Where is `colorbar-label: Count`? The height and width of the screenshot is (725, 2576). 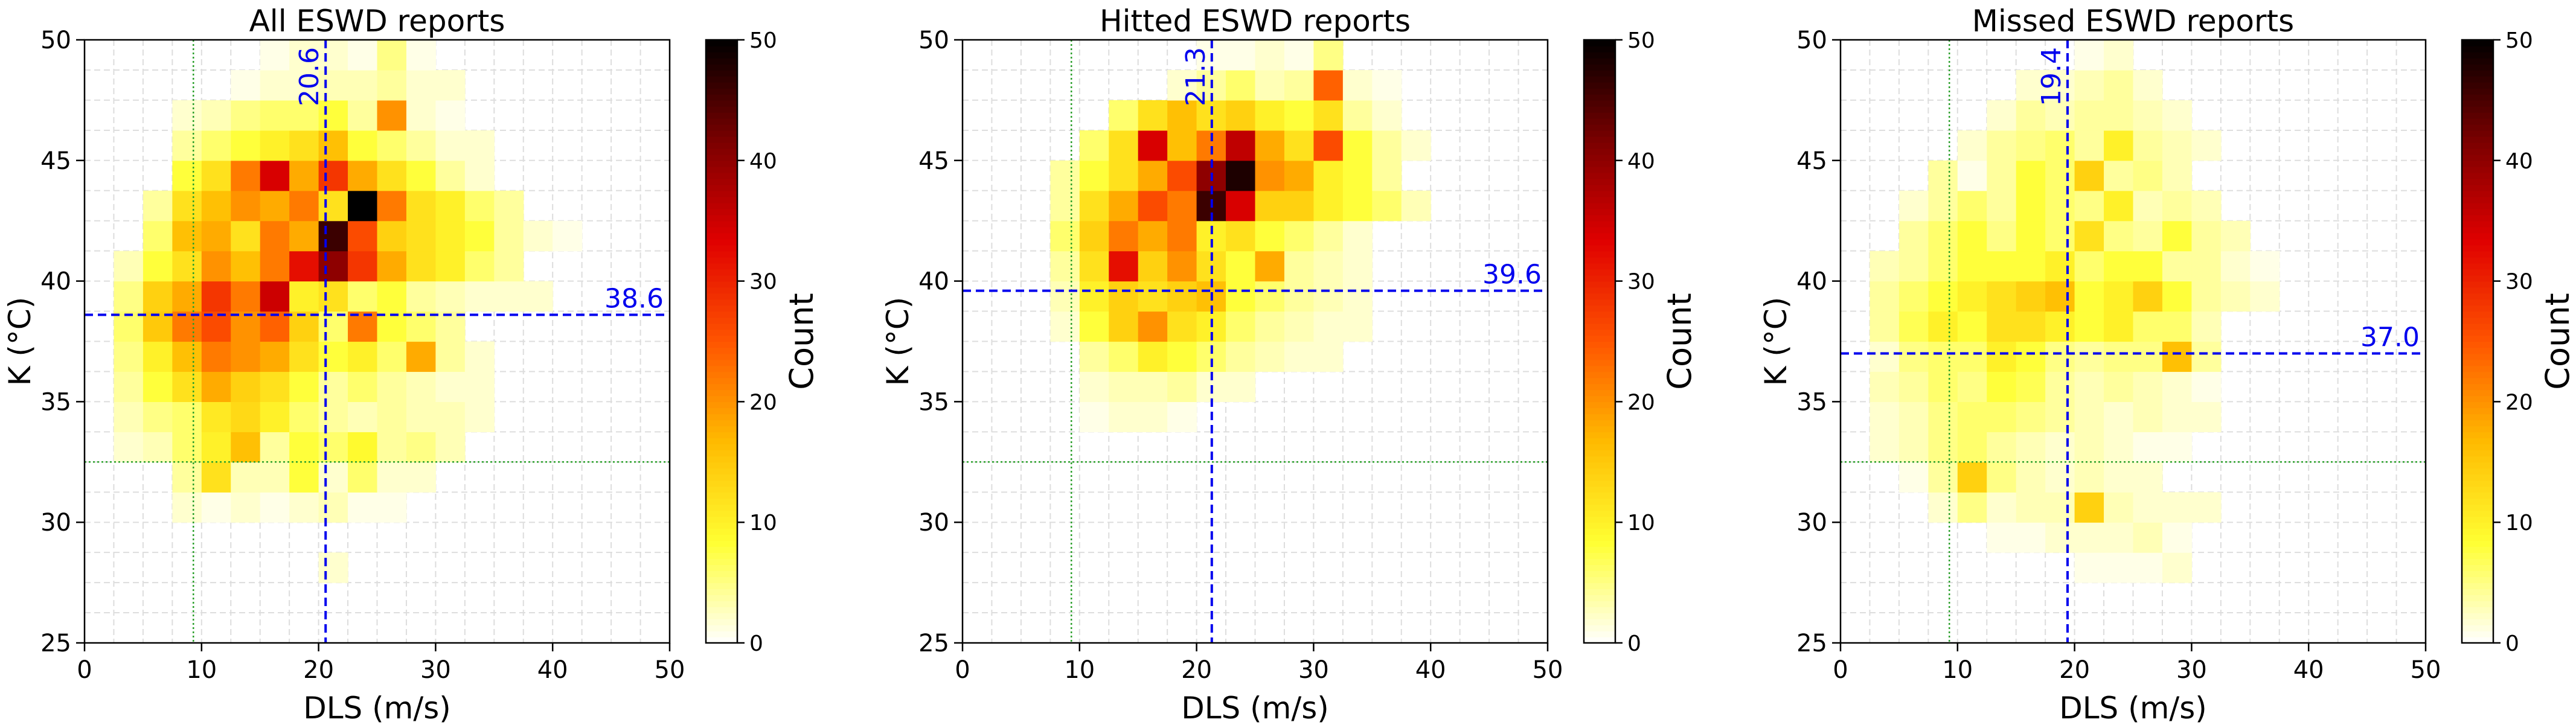
colorbar-label: Count is located at coordinates (1680, 341).